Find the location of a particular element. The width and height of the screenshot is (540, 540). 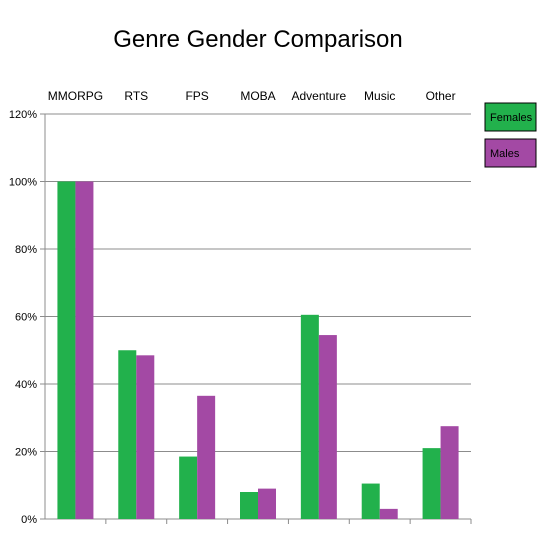

bar-males-fps is located at coordinates (206, 457).